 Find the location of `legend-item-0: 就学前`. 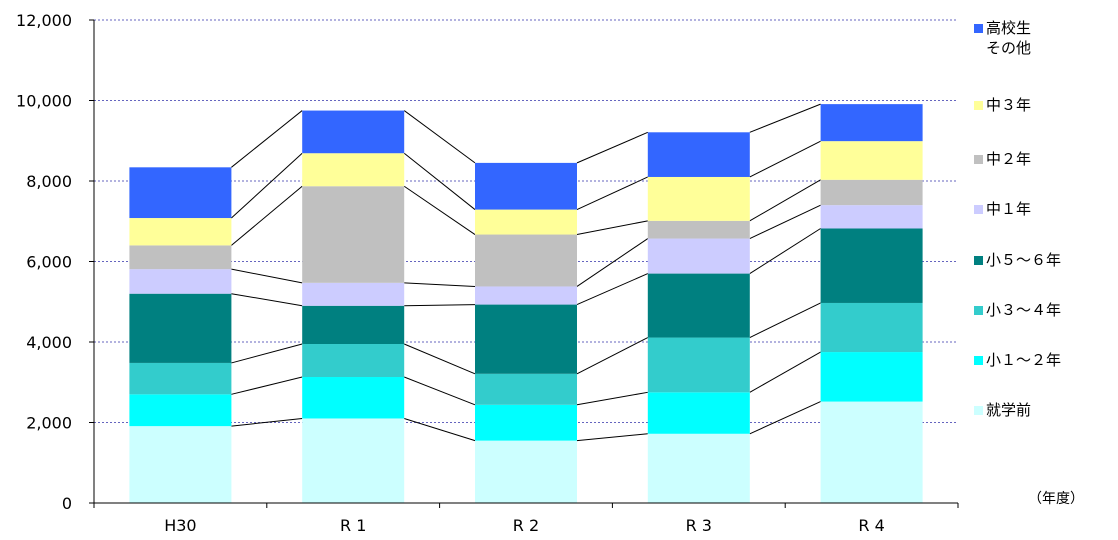

legend-item-0: 就学前 is located at coordinates (1002, 410).